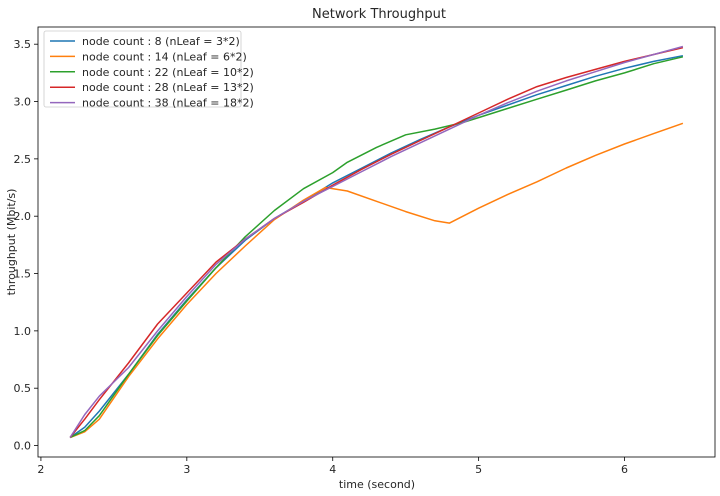  Describe the element at coordinates (23, 388) in the screenshot. I see `y-tick-label: 0.5` at that location.